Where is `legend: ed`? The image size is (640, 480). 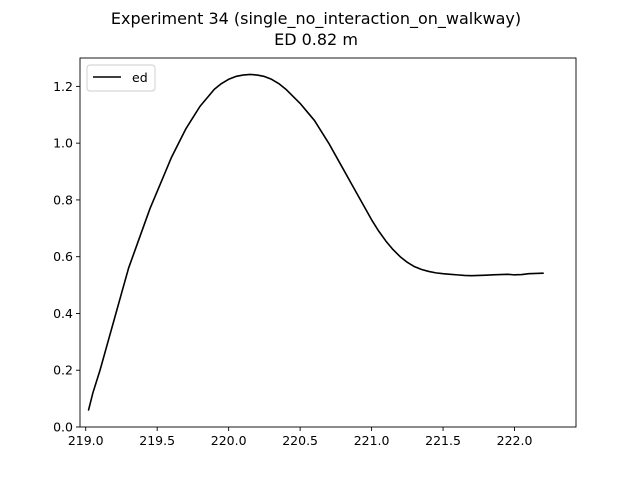
legend: ed is located at coordinates (121, 78).